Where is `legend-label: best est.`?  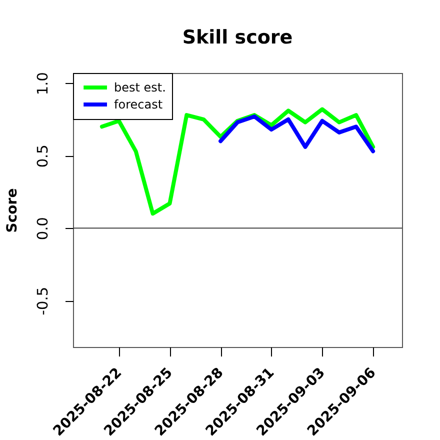
legend-label: best est. is located at coordinates (140, 87).